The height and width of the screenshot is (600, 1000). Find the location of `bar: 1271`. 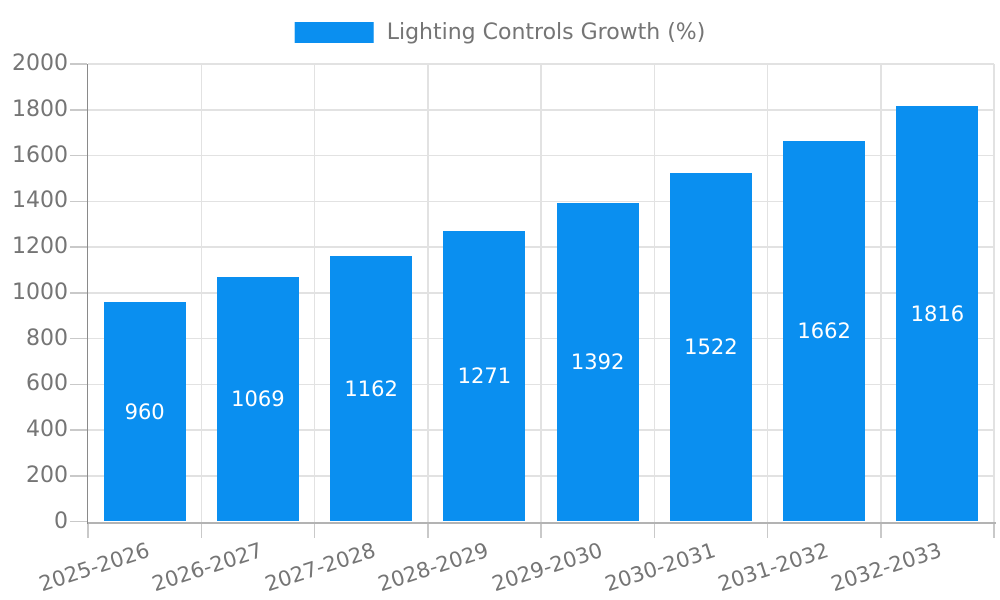

bar: 1271 is located at coordinates (484, 376).